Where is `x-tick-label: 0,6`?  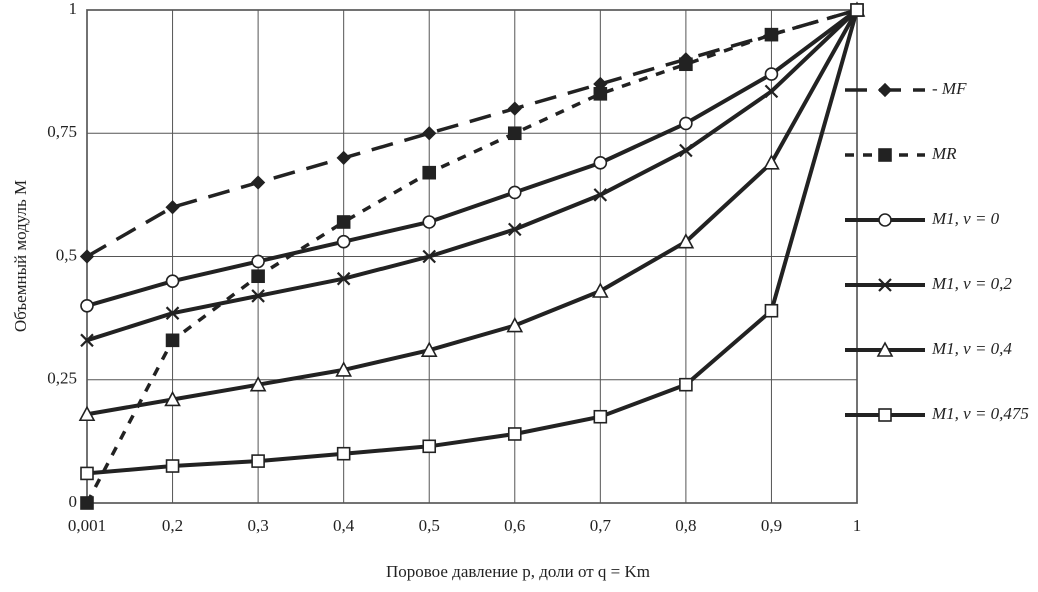
x-tick-label: 0,6 is located at coordinates (514, 525).